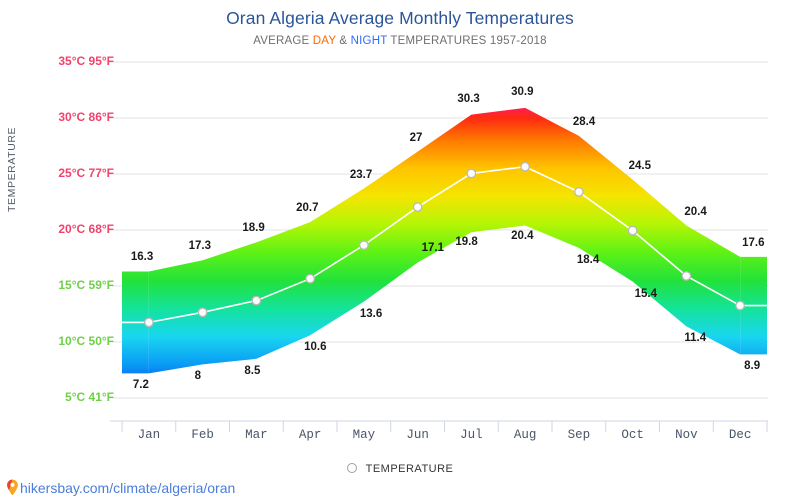 The width and height of the screenshot is (800, 500). Describe the element at coordinates (471, 435) in the screenshot. I see `x-tick-label: Jul` at that location.